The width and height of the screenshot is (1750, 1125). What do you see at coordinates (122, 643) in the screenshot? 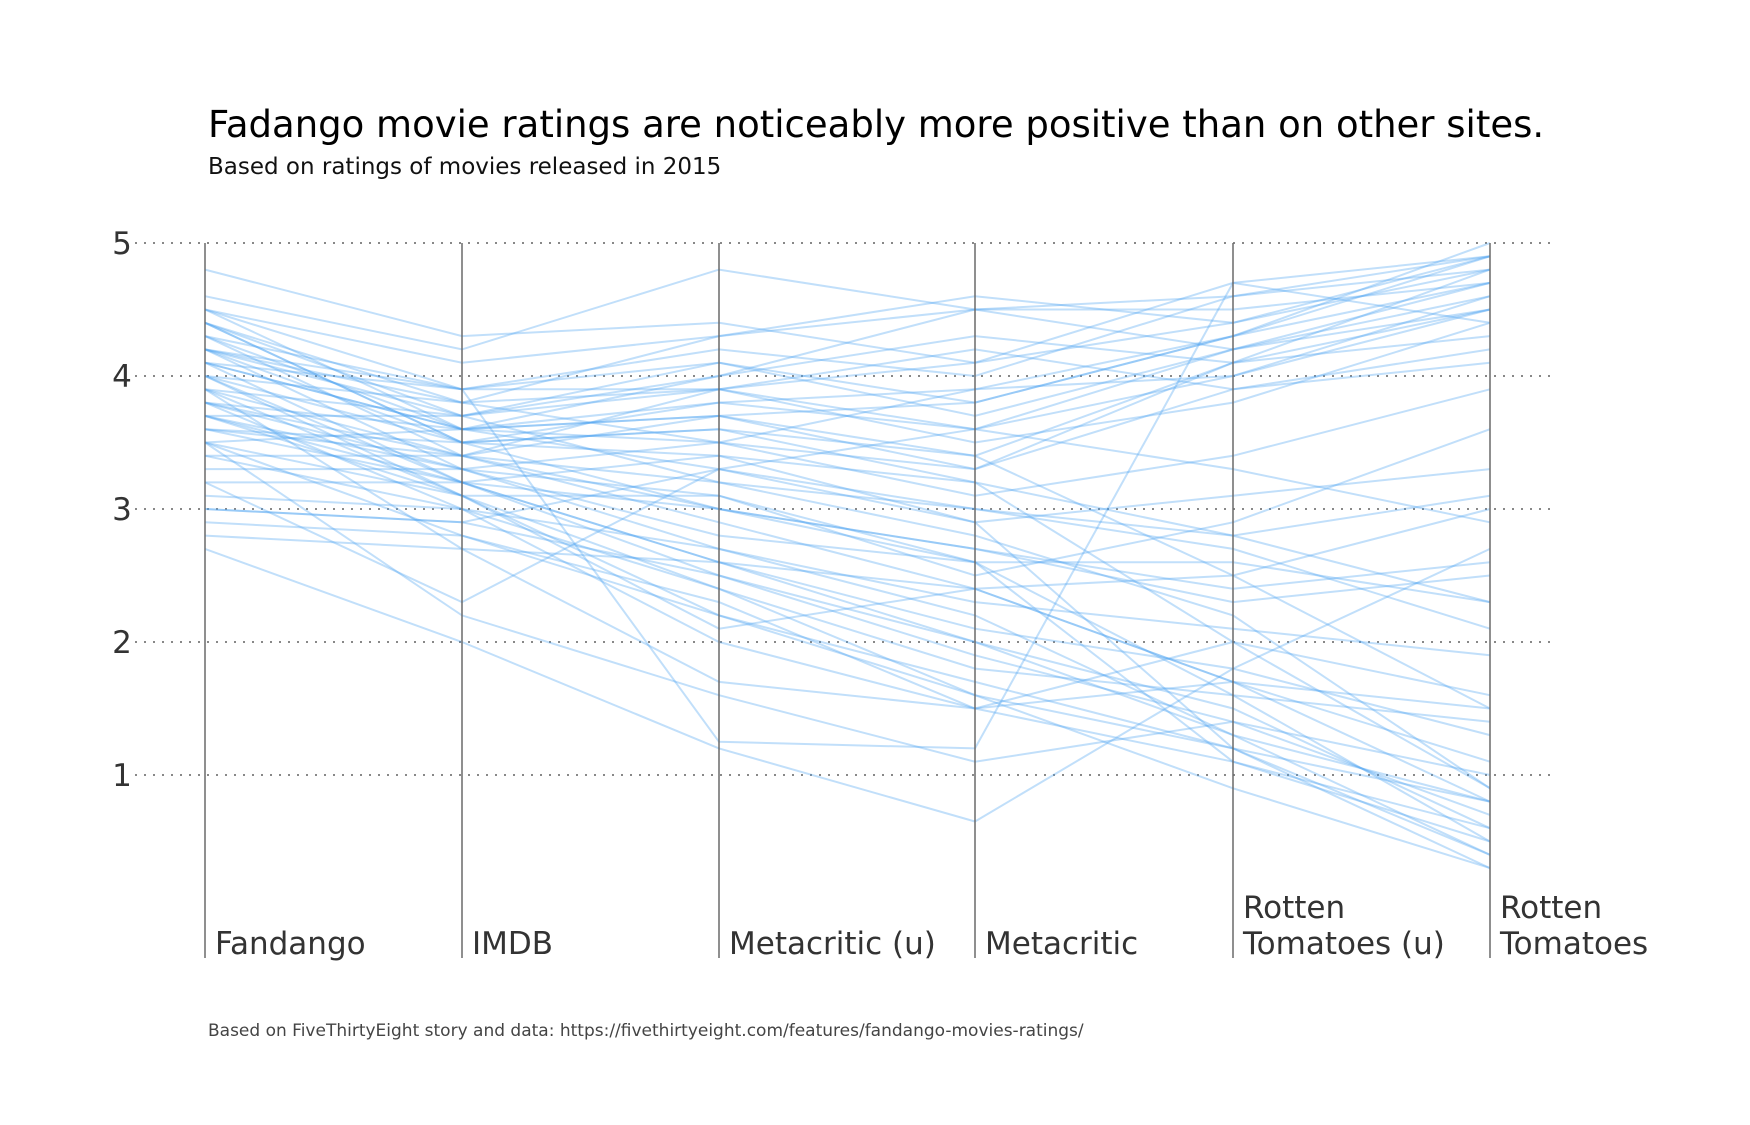
I see `y-tick-label-2: 2` at bounding box center [122, 643].